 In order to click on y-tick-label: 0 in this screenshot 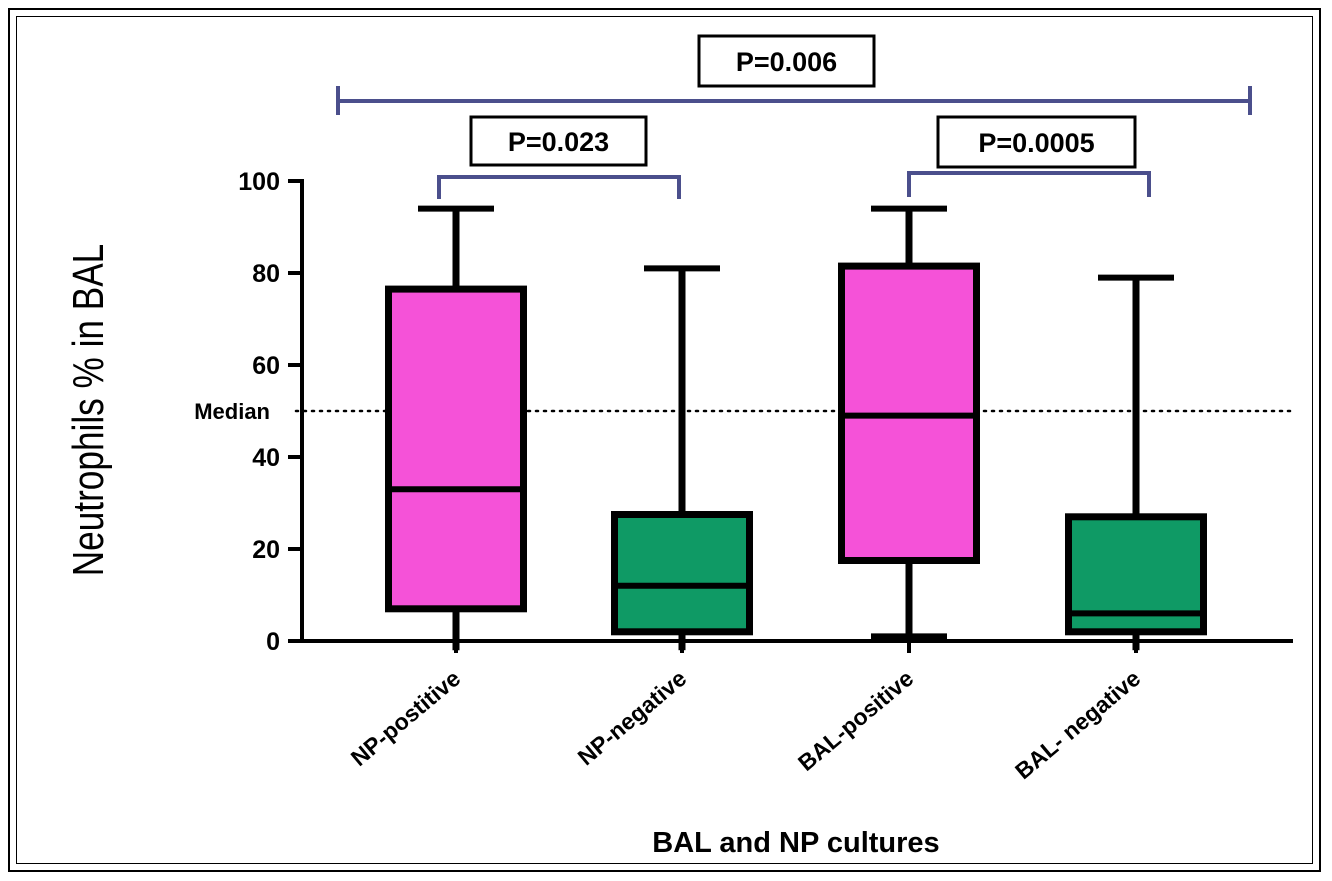, I will do `click(273, 642)`.